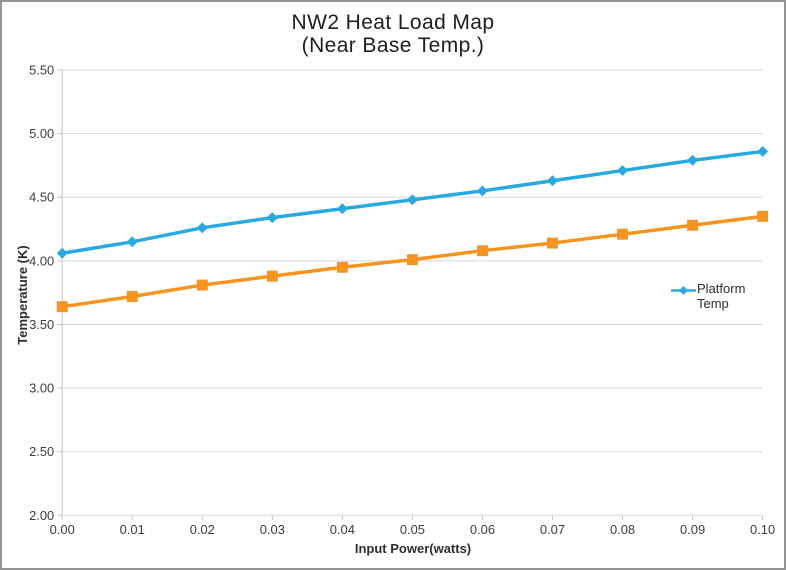  I want to click on legend: Platform Temp, so click(712, 296).